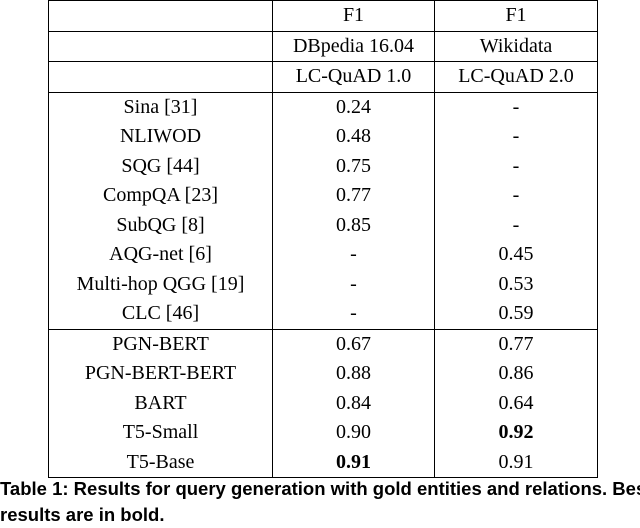  I want to click on method-cell: SubQG [8], so click(160, 225).